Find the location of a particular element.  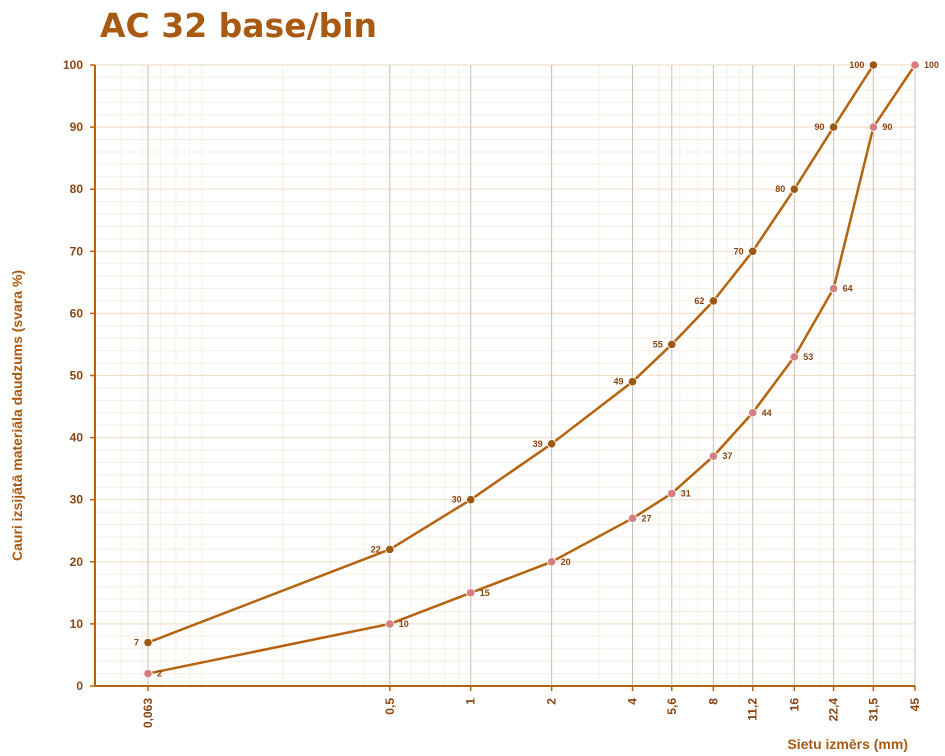

x-tick-label: 2 is located at coordinates (552, 701).